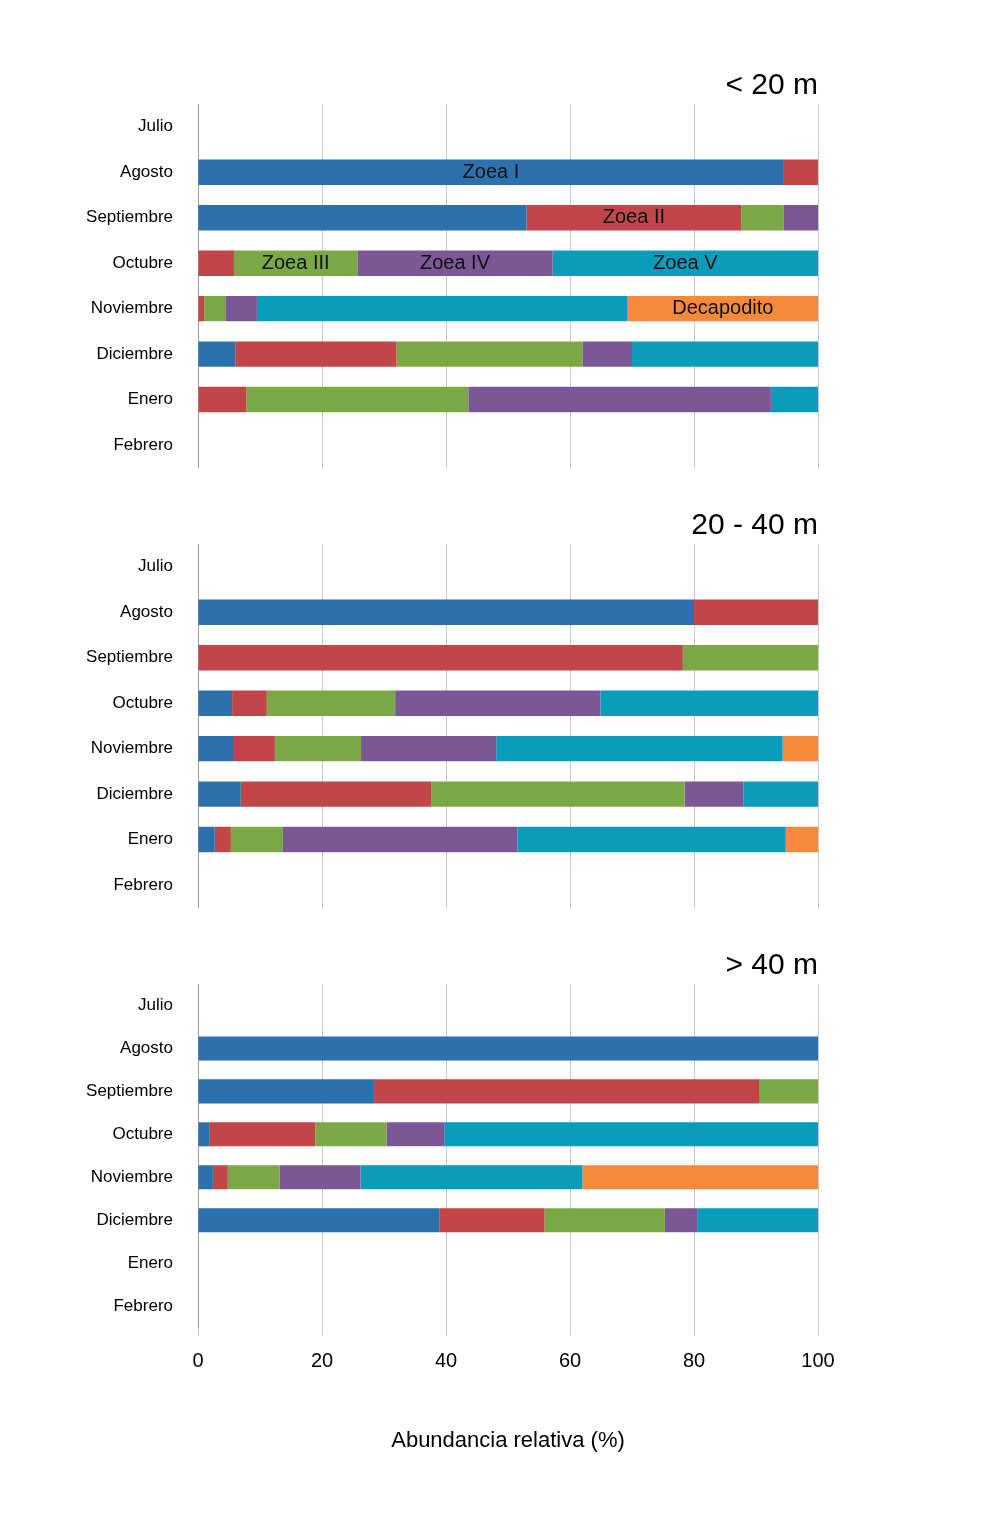  Describe the element at coordinates (771, 84) in the screenshot. I see `chart-title: < 20 m` at that location.